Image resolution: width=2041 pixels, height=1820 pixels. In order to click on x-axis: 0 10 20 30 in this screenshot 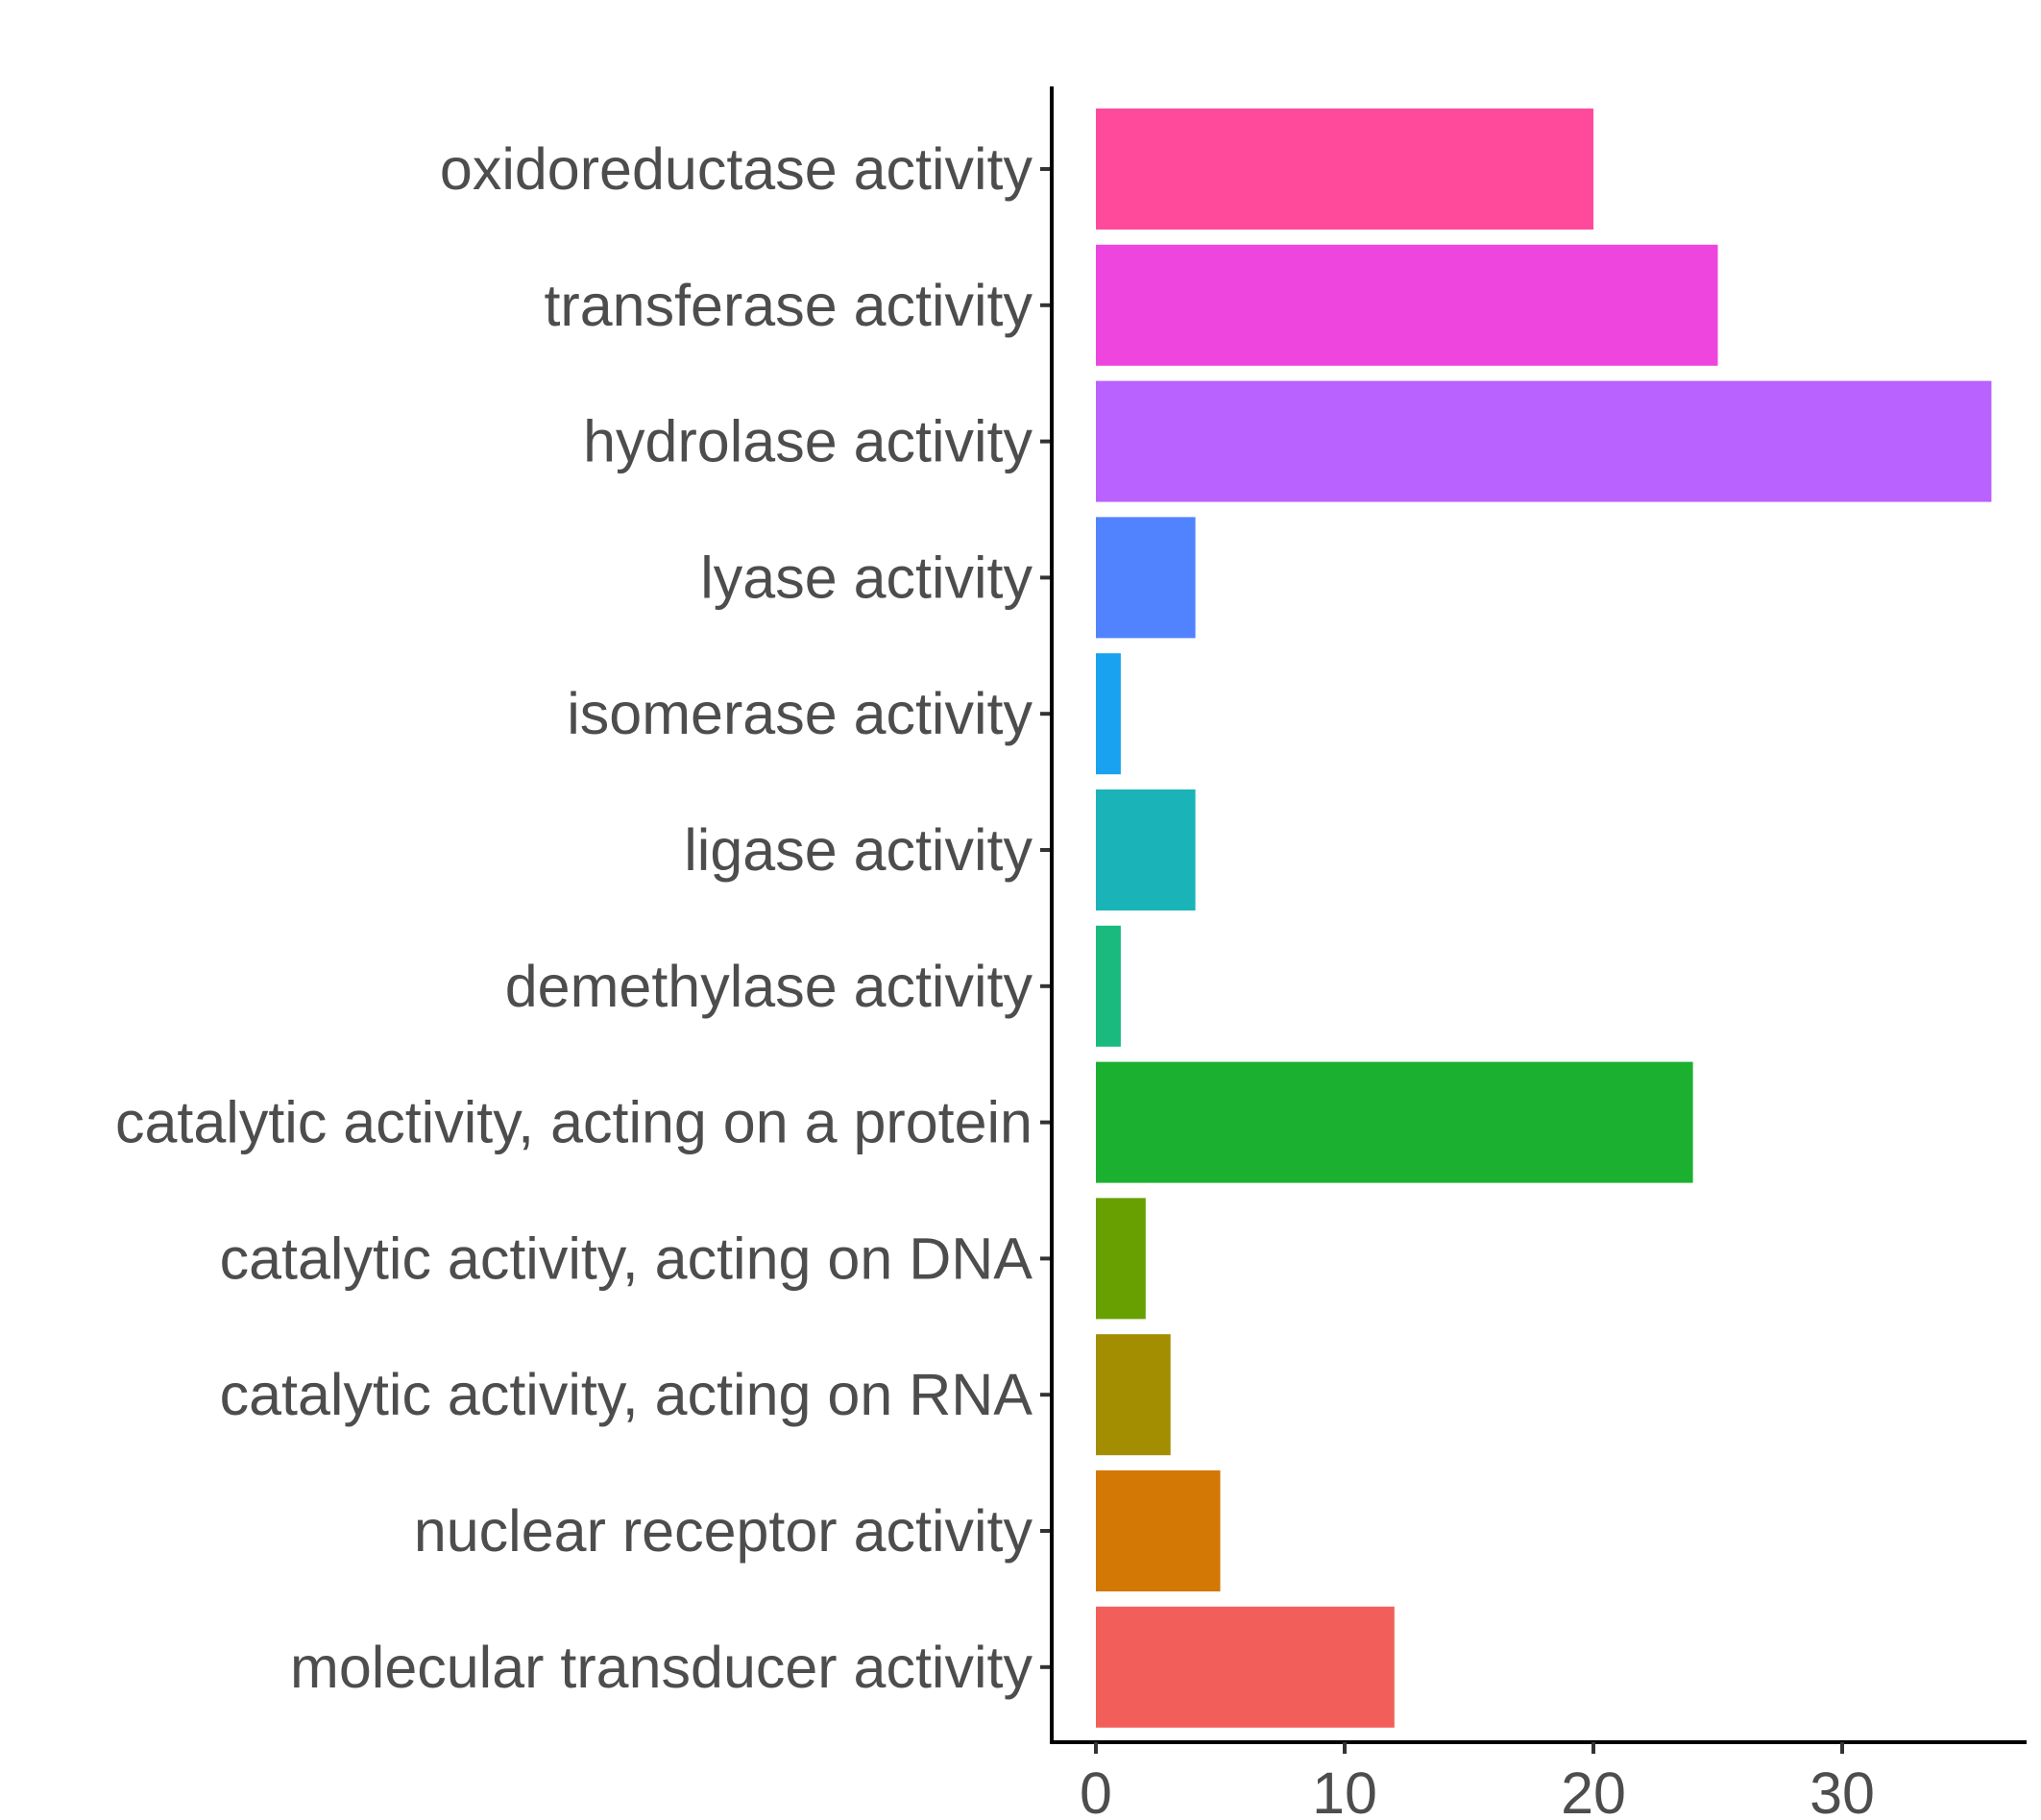, I will do `click(1538, 1780)`.